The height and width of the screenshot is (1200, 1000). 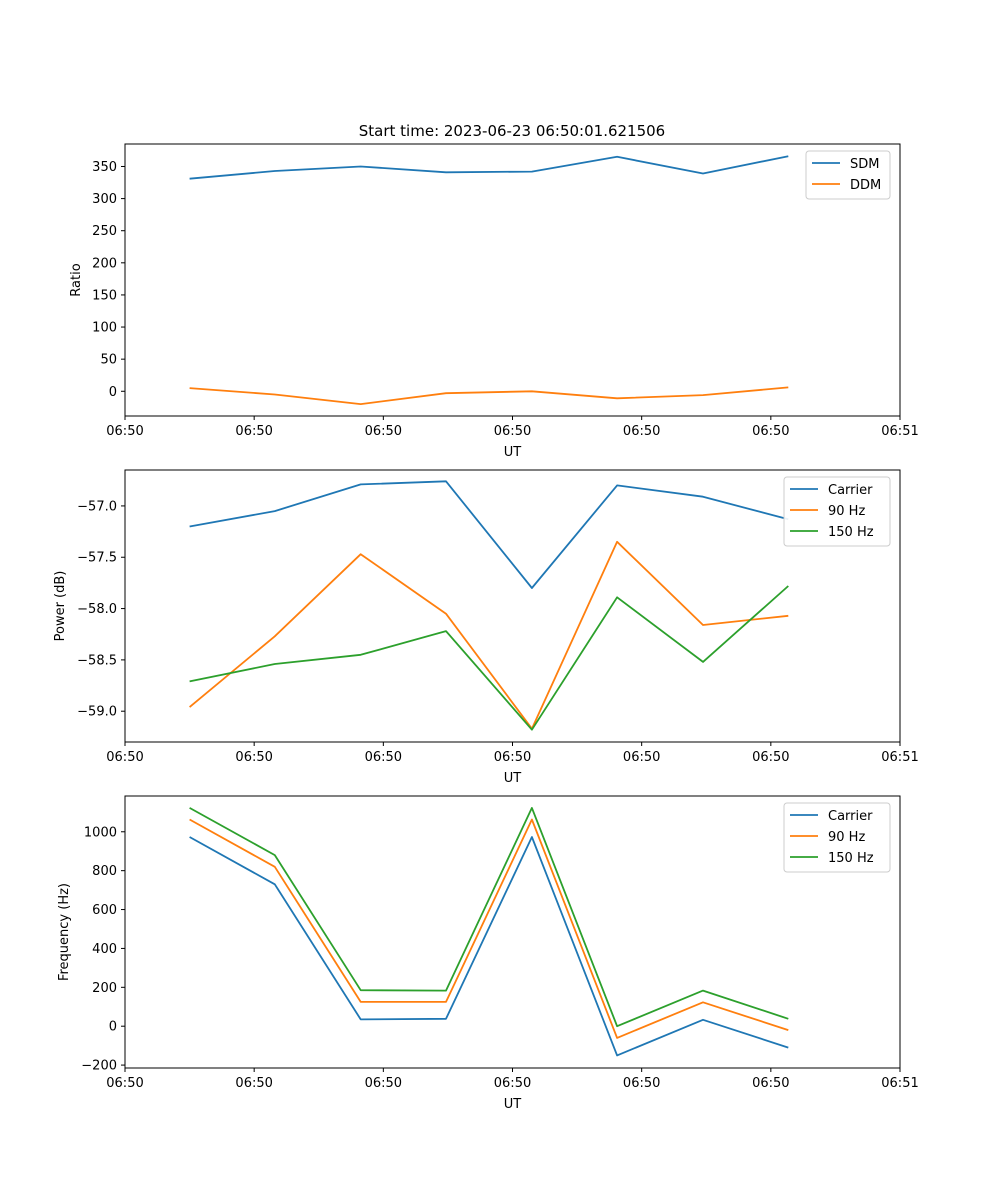 What do you see at coordinates (97, 712) in the screenshot?
I see `y-tick-label: −59.0` at bounding box center [97, 712].